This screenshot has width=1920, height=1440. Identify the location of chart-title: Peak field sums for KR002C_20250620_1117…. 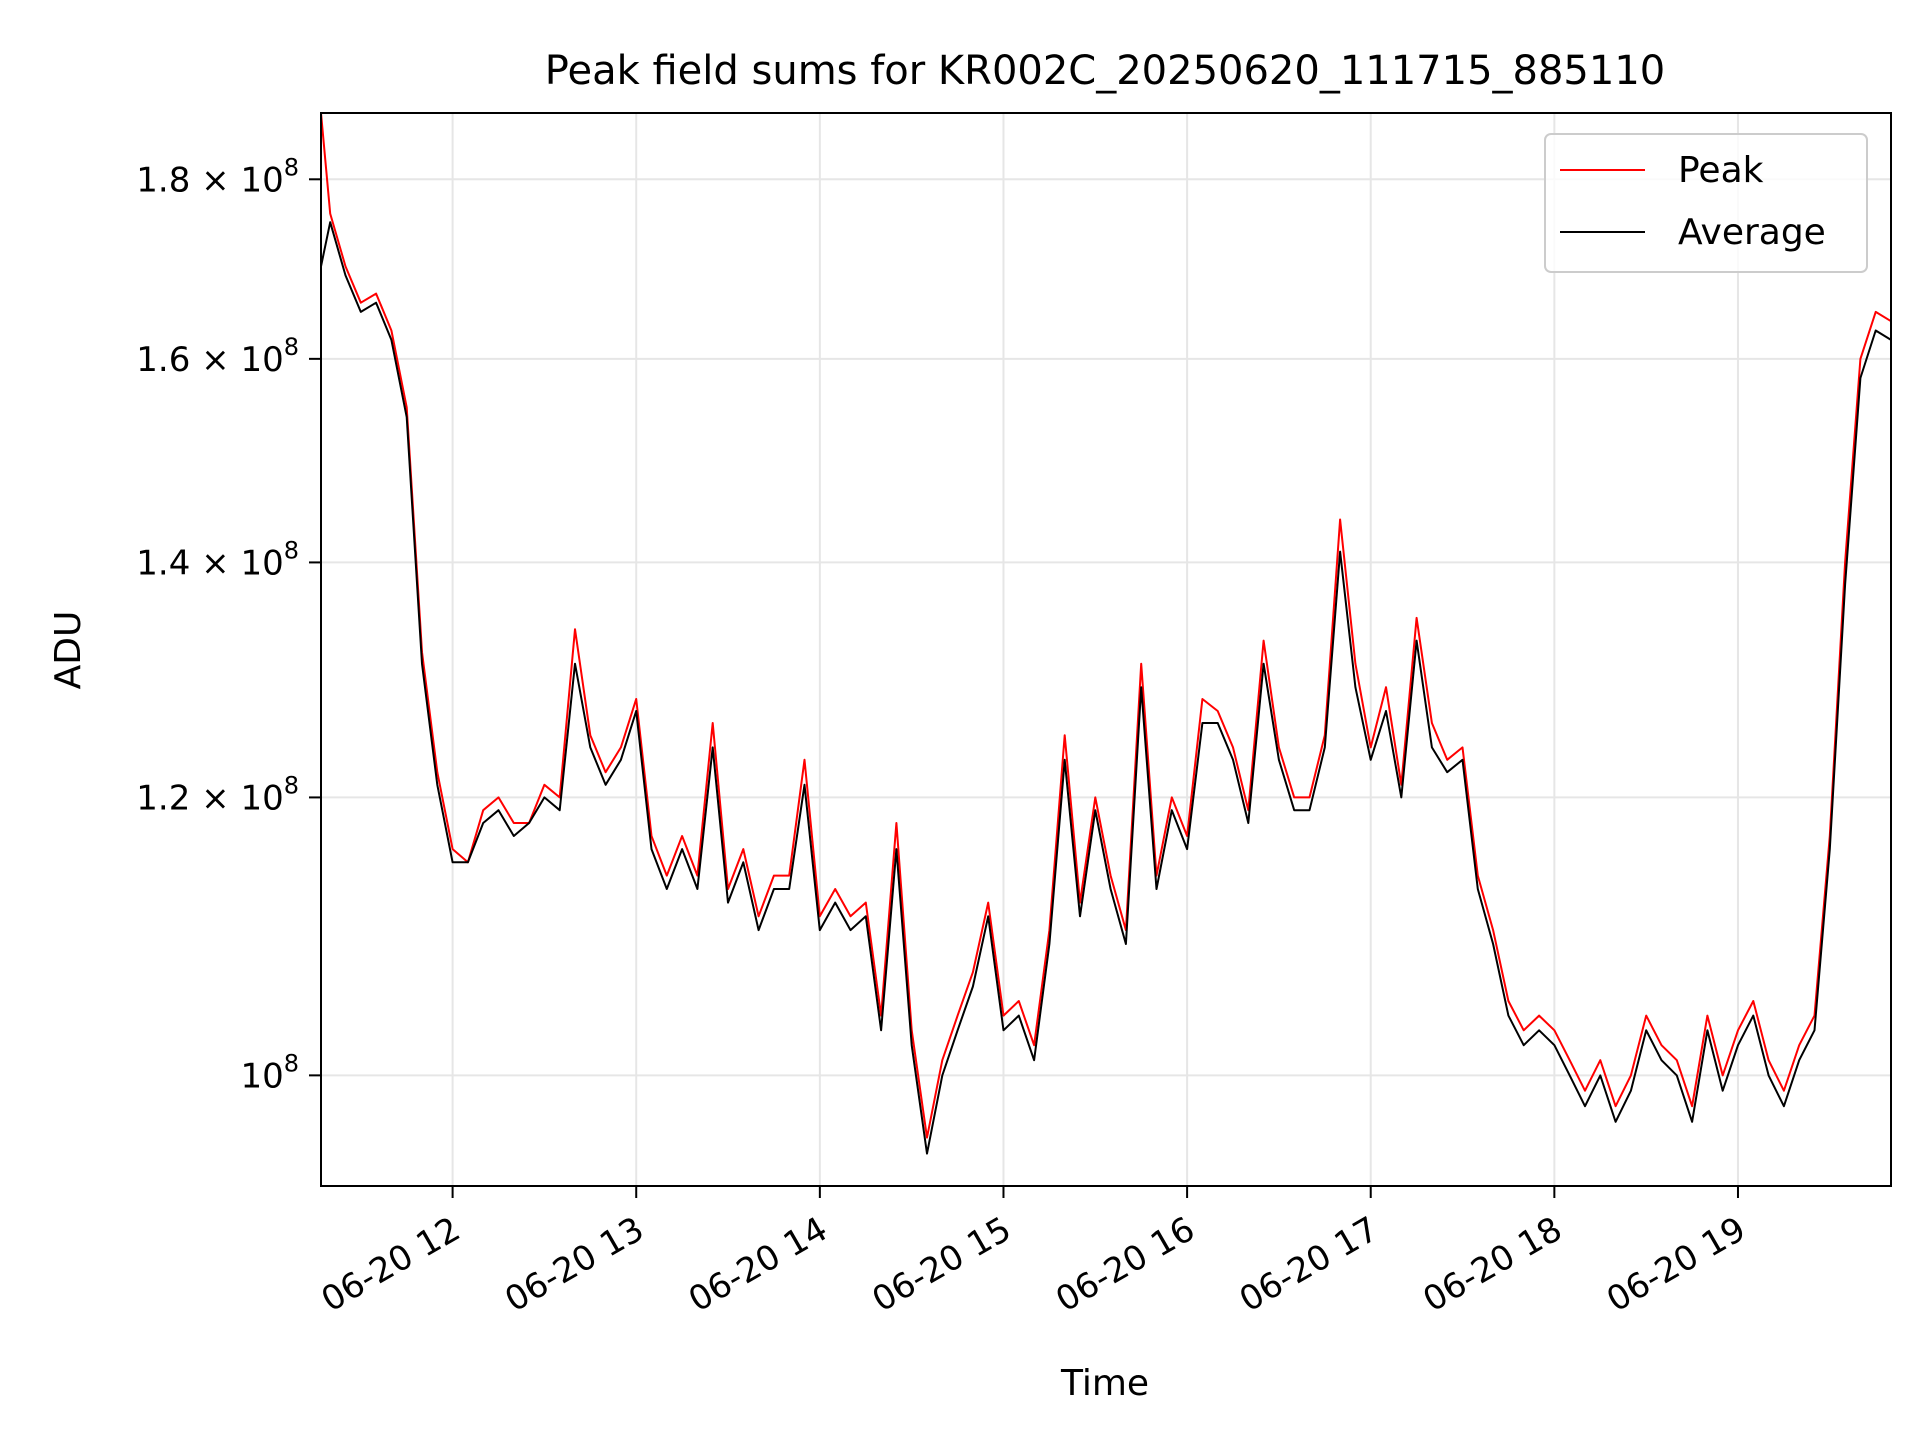
(1105, 71).